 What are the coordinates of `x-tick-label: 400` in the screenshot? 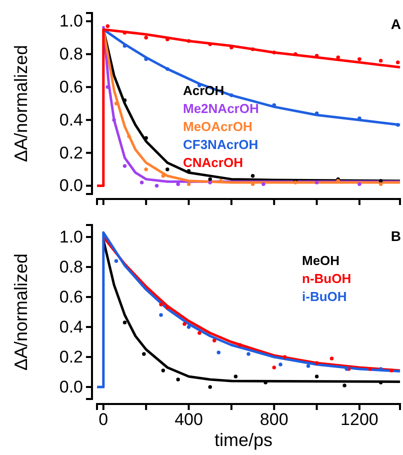 It's located at (188, 420).